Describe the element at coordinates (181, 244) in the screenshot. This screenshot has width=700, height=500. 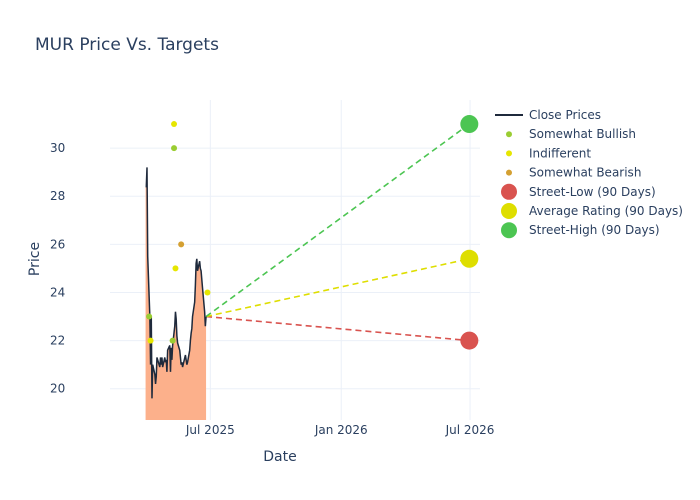
I see `rating-point-somewhat-bearish` at that location.